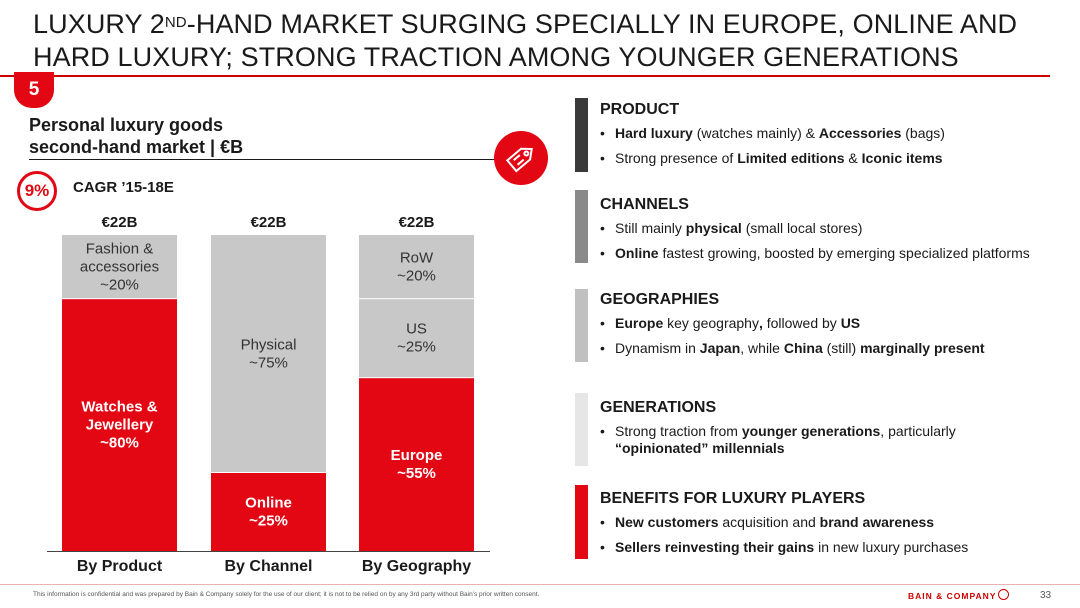 Image resolution: width=1080 pixels, height=608 pixels. Describe the element at coordinates (119, 407) in the screenshot. I see `segment-label: Watches &` at that location.